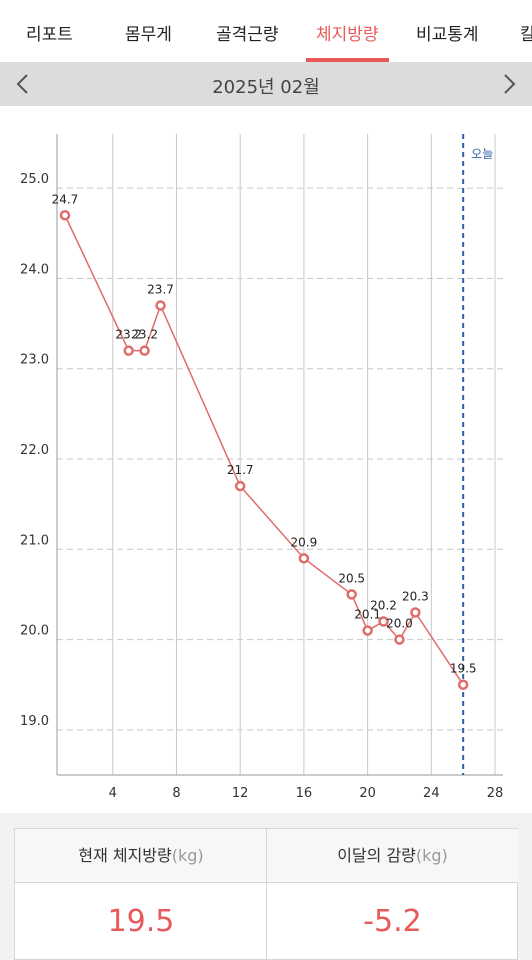  I want to click on tab-bar: 리포트 몸무게 골격근량 체지방량 비교통계 칼, so click(266, 31).